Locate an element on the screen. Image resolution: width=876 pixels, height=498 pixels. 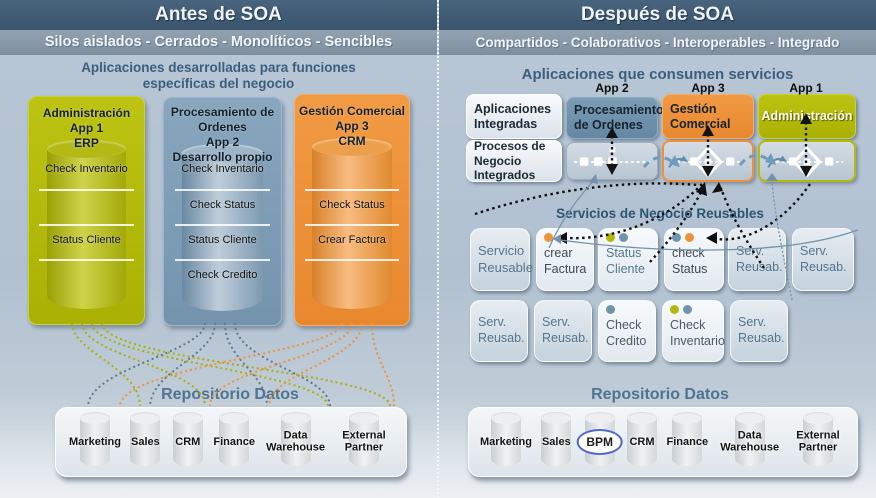
right-panel-header: Después de SOA is located at coordinates (657, 15).